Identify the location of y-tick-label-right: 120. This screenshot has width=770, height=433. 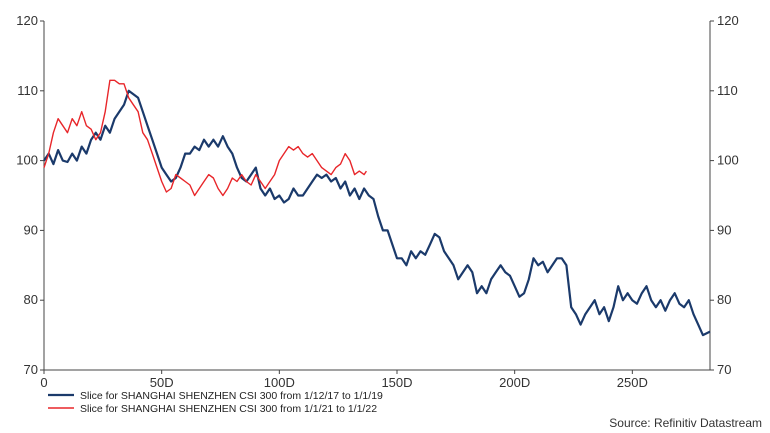
(728, 20).